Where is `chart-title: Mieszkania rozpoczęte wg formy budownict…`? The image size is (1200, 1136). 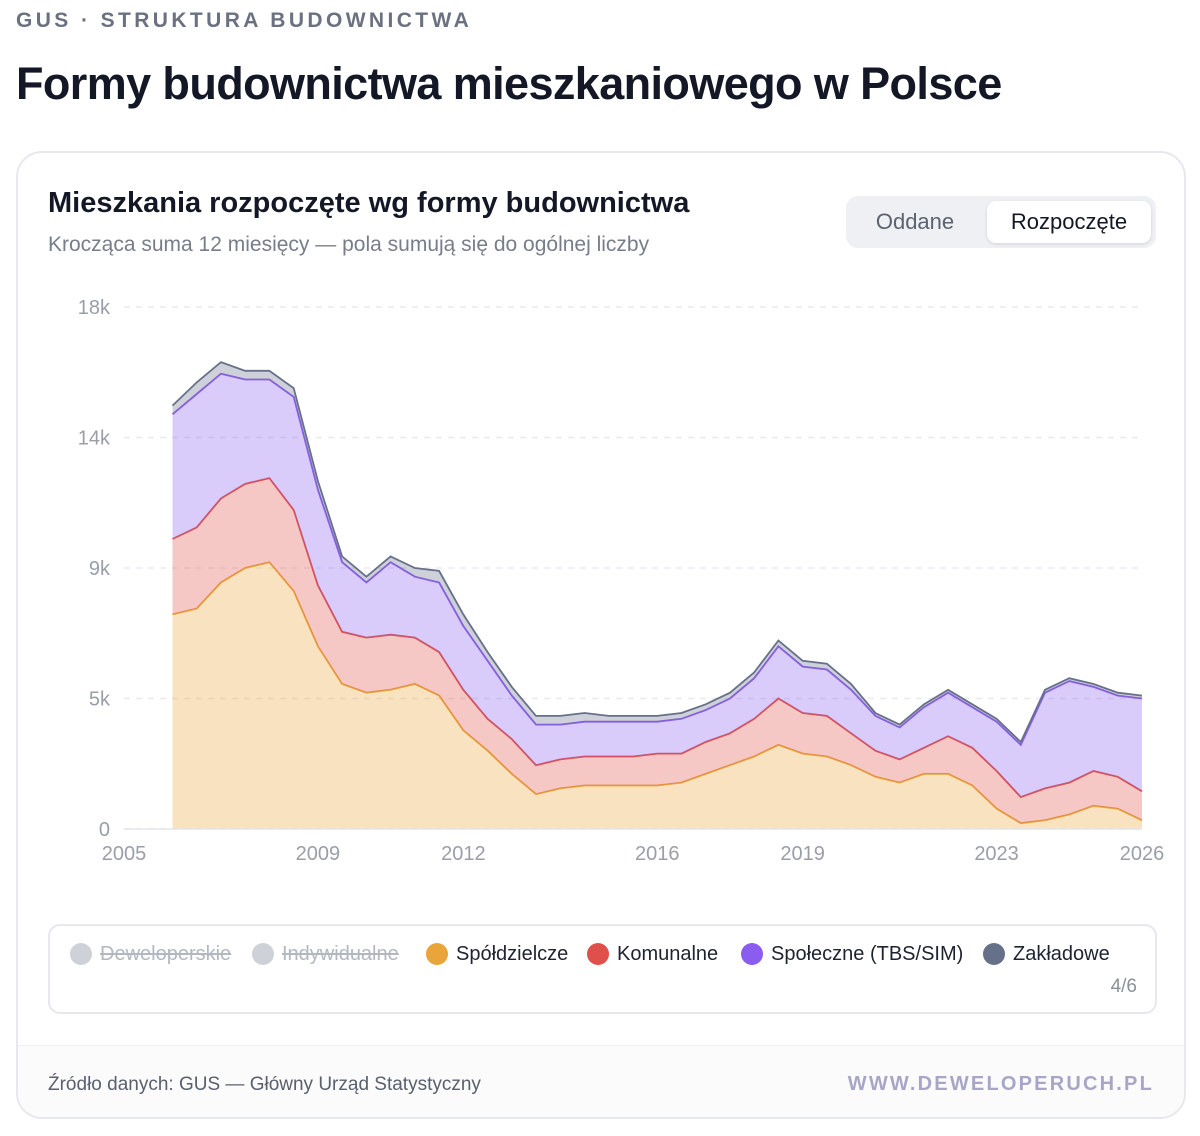
chart-title: Mieszkania rozpoczęte wg formy budownict… is located at coordinates (369, 203).